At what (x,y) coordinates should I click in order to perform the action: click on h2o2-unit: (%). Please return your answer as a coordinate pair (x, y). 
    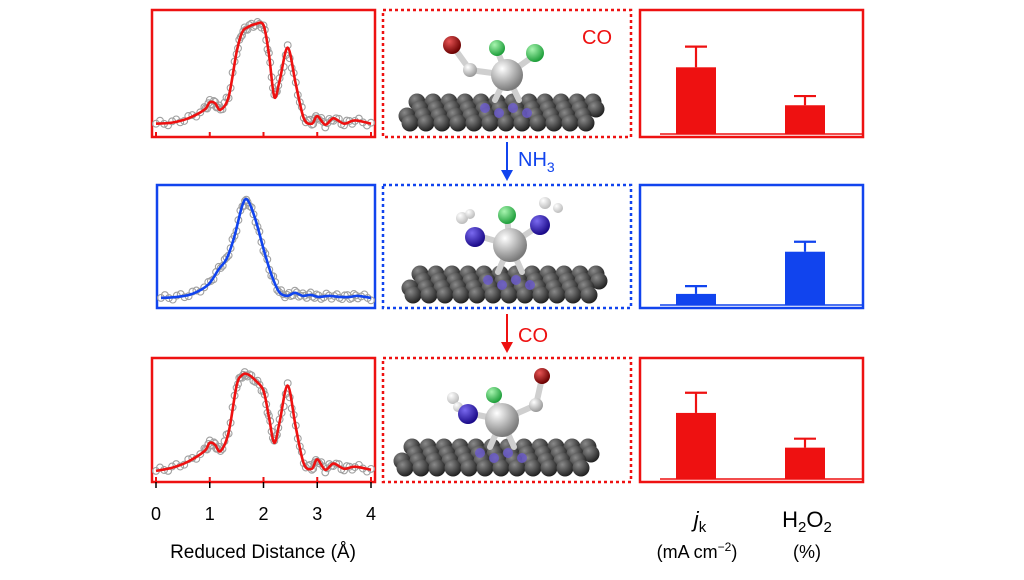
    Looking at the image, I should click on (807, 552).